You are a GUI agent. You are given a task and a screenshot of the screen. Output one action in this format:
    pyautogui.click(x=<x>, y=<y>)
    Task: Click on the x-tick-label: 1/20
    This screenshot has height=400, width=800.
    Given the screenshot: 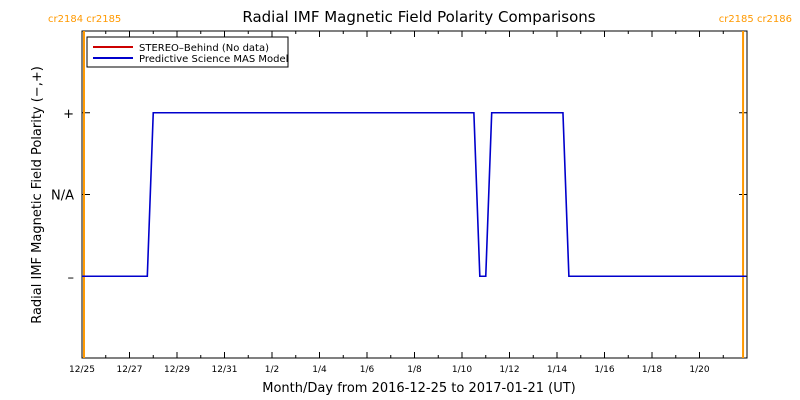 What is the action you would take?
    pyautogui.click(x=699, y=370)
    